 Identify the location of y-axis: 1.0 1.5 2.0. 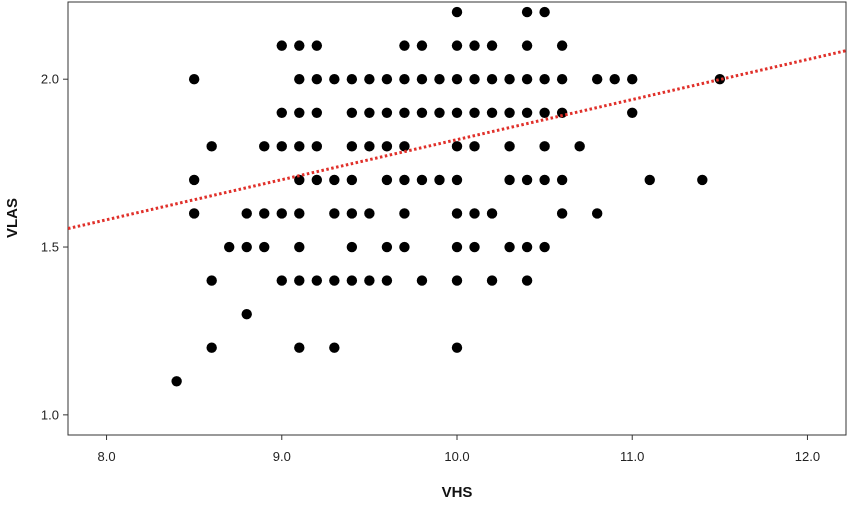
(54, 247).